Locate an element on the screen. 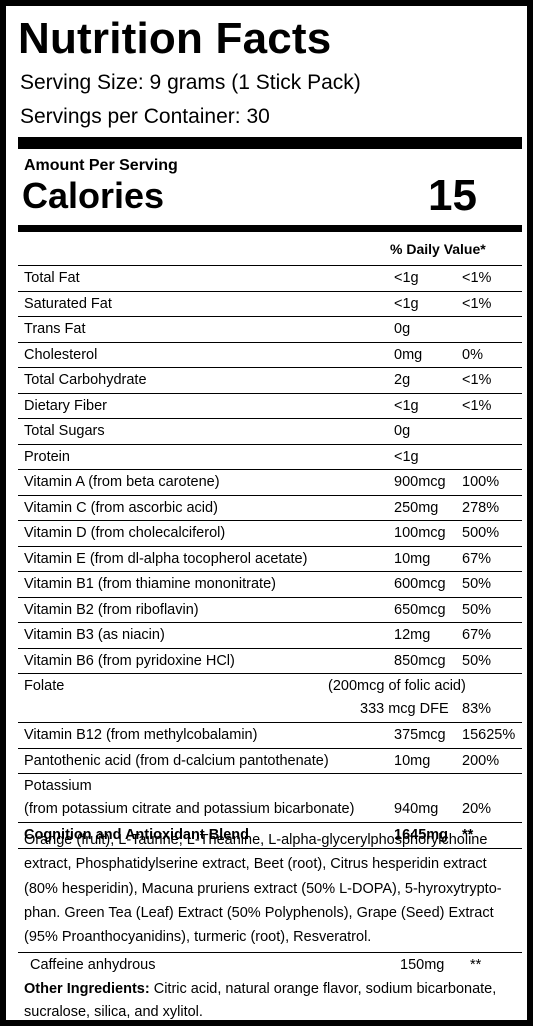 The image size is (533, 1026). nutrient-row: Total Sugars 0g is located at coordinates (270, 431).